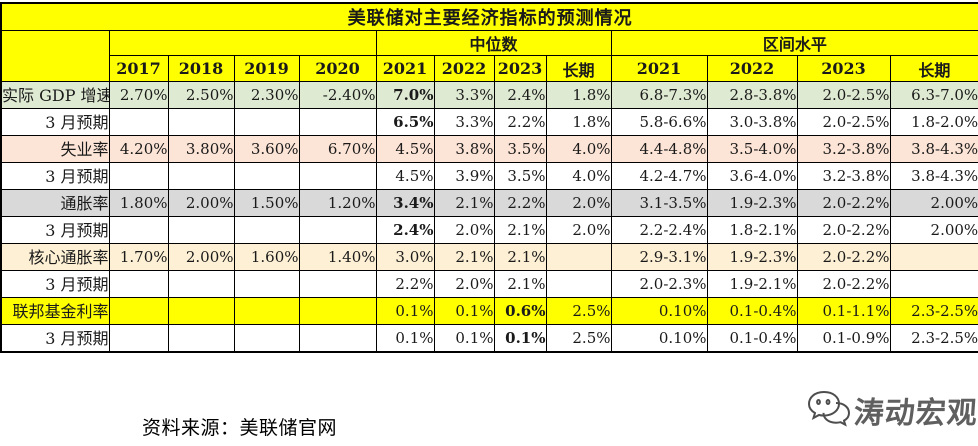  What do you see at coordinates (933, 95) in the screenshot?
I see `data-cell: 6.3-7.0%` at bounding box center [933, 95].